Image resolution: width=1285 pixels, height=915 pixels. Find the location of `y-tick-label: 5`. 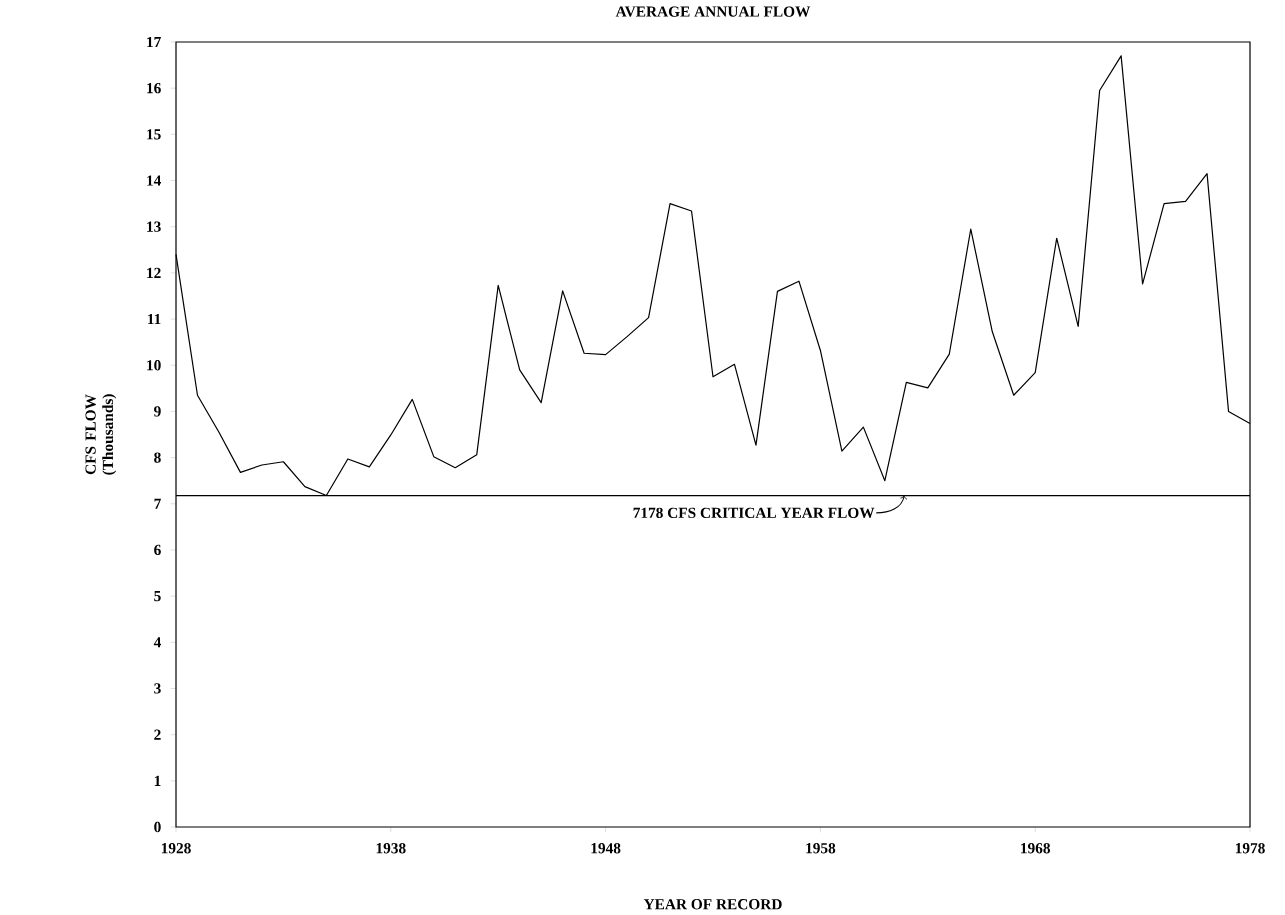

y-tick-label: 5 is located at coordinates (157, 596).